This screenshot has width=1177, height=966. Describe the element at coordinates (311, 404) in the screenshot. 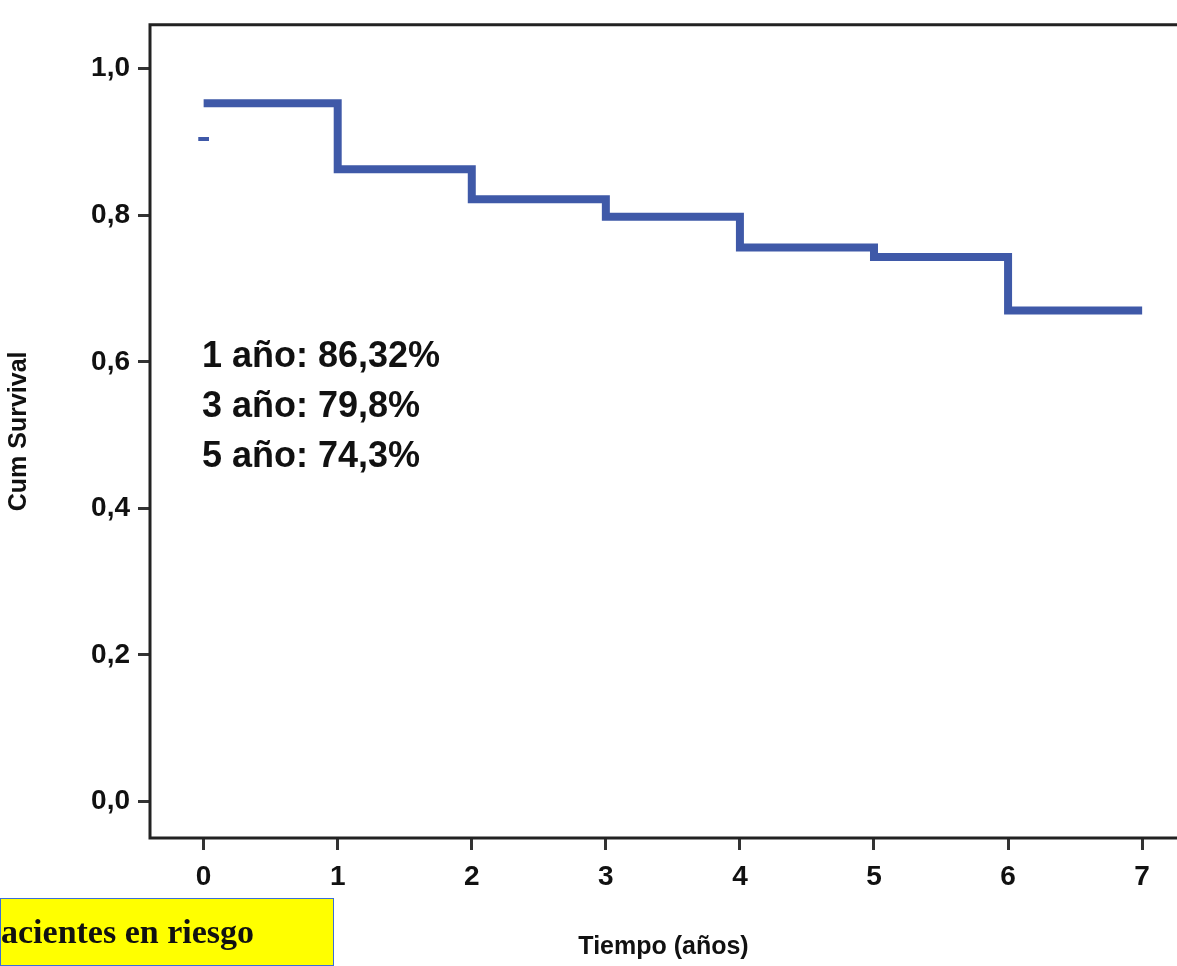

I see `annotation: 3 año: 79,8%` at that location.